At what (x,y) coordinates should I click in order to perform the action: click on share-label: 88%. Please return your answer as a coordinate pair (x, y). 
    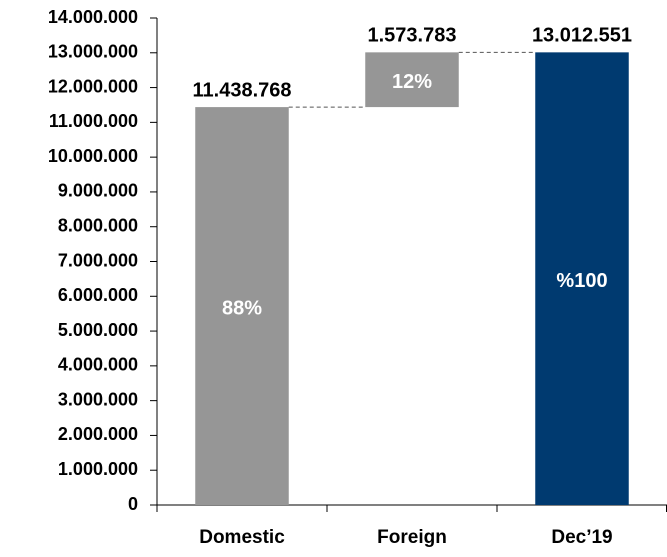
    Looking at the image, I should click on (242, 308).